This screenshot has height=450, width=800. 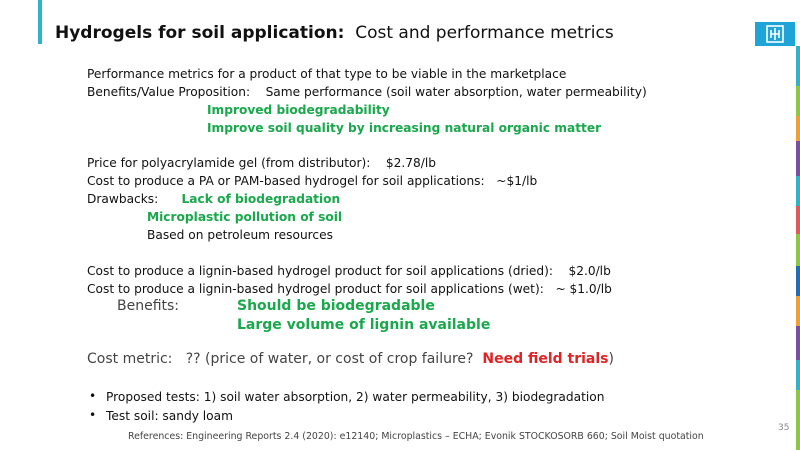 What do you see at coordinates (484, 33) in the screenshot?
I see `slide-title-rest: Cost and performance metrics` at bounding box center [484, 33].